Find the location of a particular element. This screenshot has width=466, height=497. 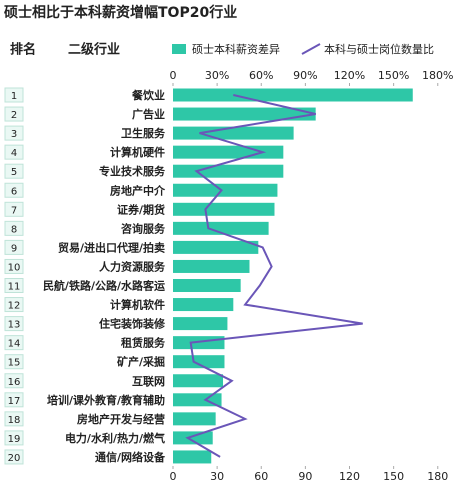

x-tick-label: 30% is located at coordinates (217, 75).